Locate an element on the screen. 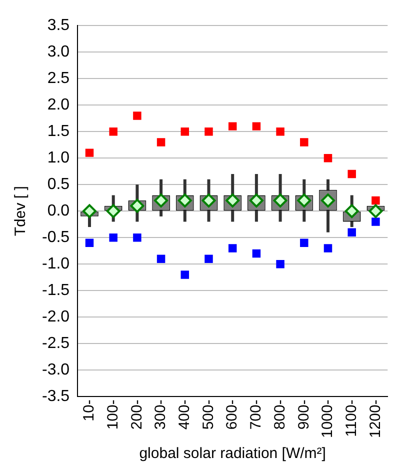 The image size is (405, 475). x-tick-label: 200- is located at coordinates (137, 415).